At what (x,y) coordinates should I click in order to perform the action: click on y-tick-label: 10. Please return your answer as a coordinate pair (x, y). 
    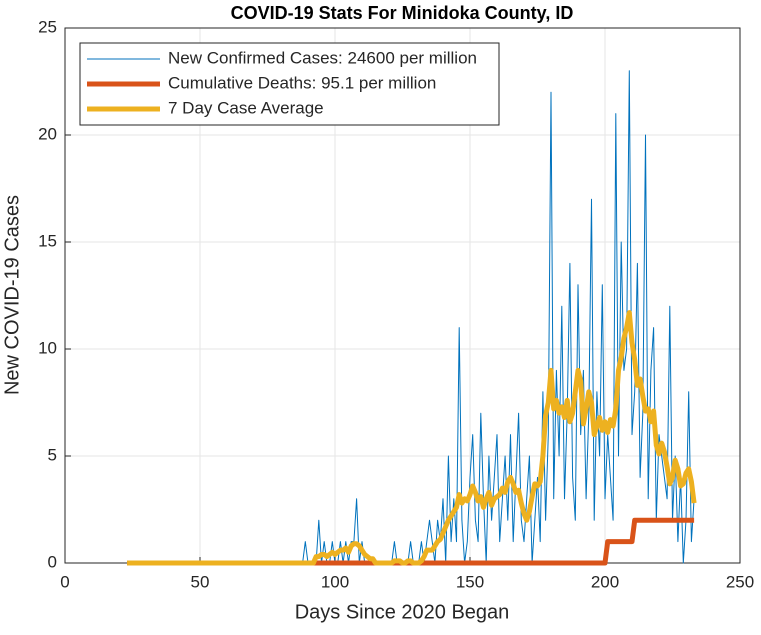
    Looking at the image, I should click on (47, 347).